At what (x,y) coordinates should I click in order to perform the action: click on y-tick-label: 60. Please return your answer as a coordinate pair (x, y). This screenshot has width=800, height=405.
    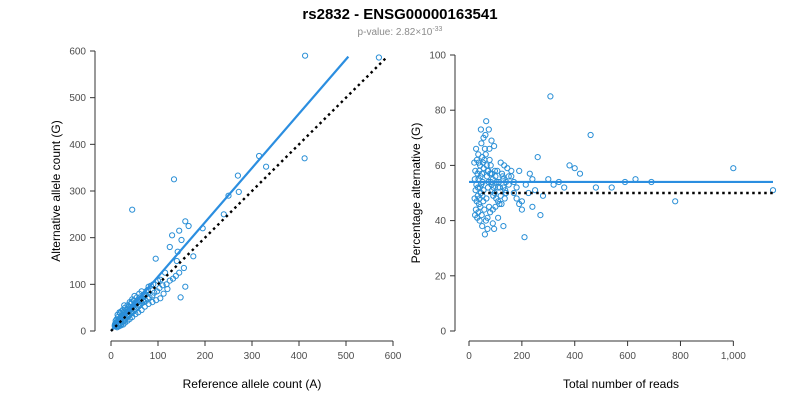
    Looking at the image, I should click on (441, 166).